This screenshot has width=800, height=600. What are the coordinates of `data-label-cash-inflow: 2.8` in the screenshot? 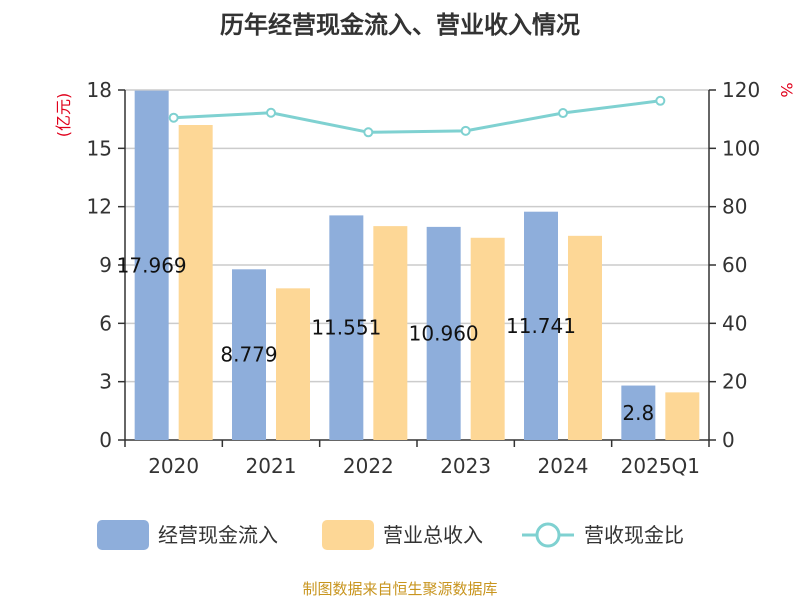 It's located at (638, 413).